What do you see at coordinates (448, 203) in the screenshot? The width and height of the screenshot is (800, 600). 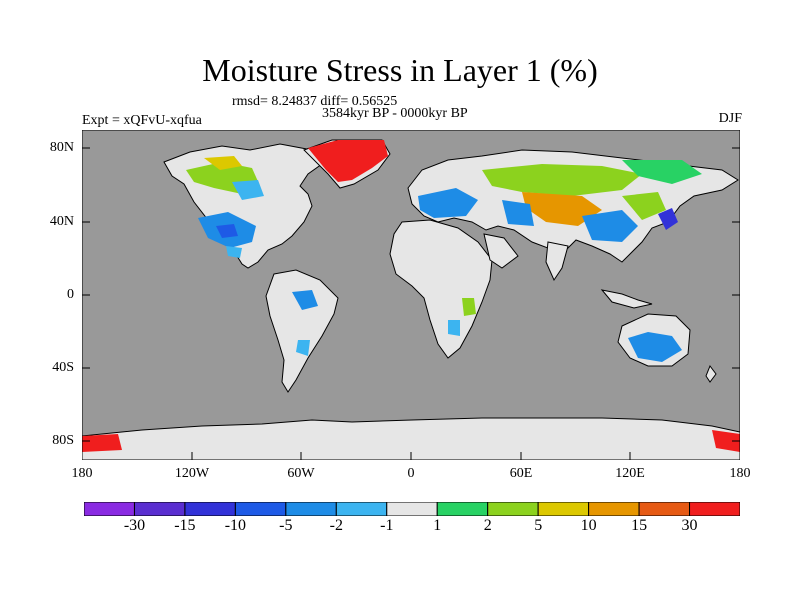 I see `europe-blue-patch` at bounding box center [448, 203].